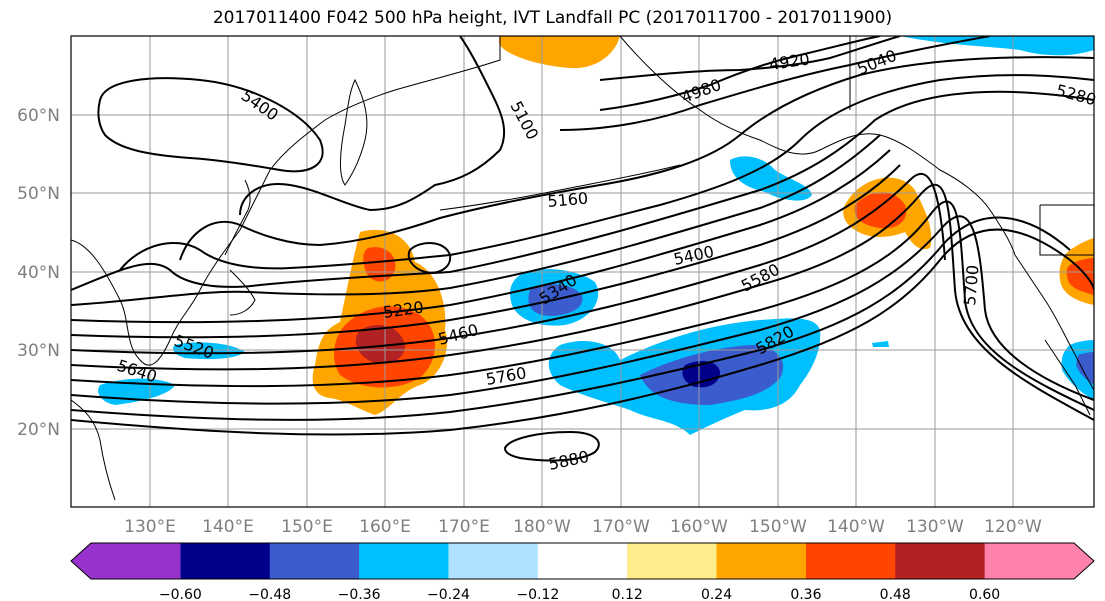  What do you see at coordinates (856, 527) in the screenshot?
I see `lon-label: 140°W` at bounding box center [856, 527].